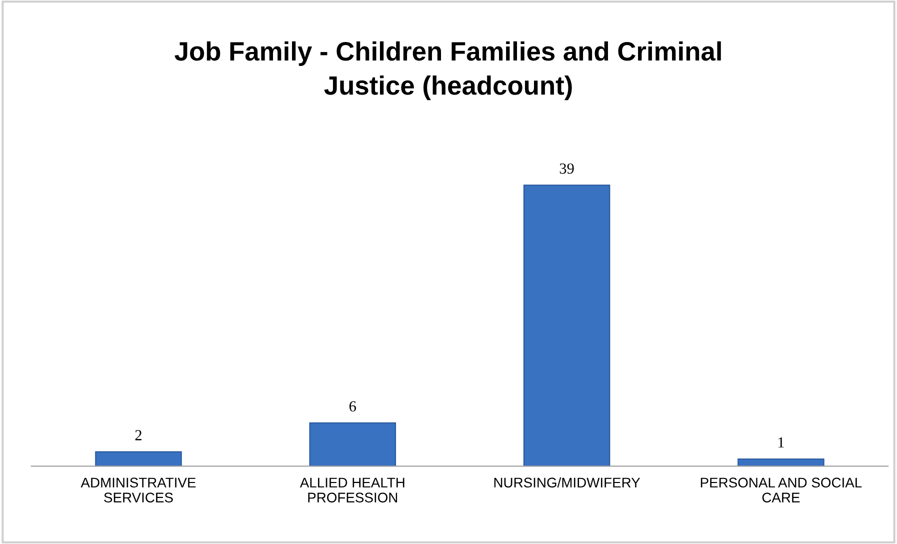 Image resolution: width=897 pixels, height=544 pixels. I want to click on chart-title: Job Family - Children Families and Criminal Justice (headcount), so click(447, 70).